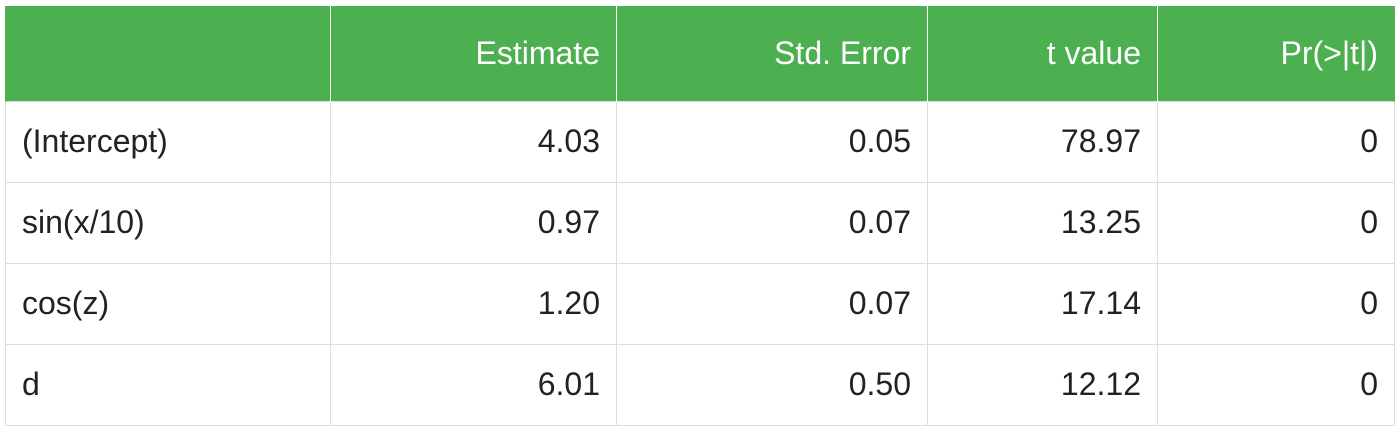 The image size is (1400, 434). I want to click on cell-term: cos(z), so click(168, 303).